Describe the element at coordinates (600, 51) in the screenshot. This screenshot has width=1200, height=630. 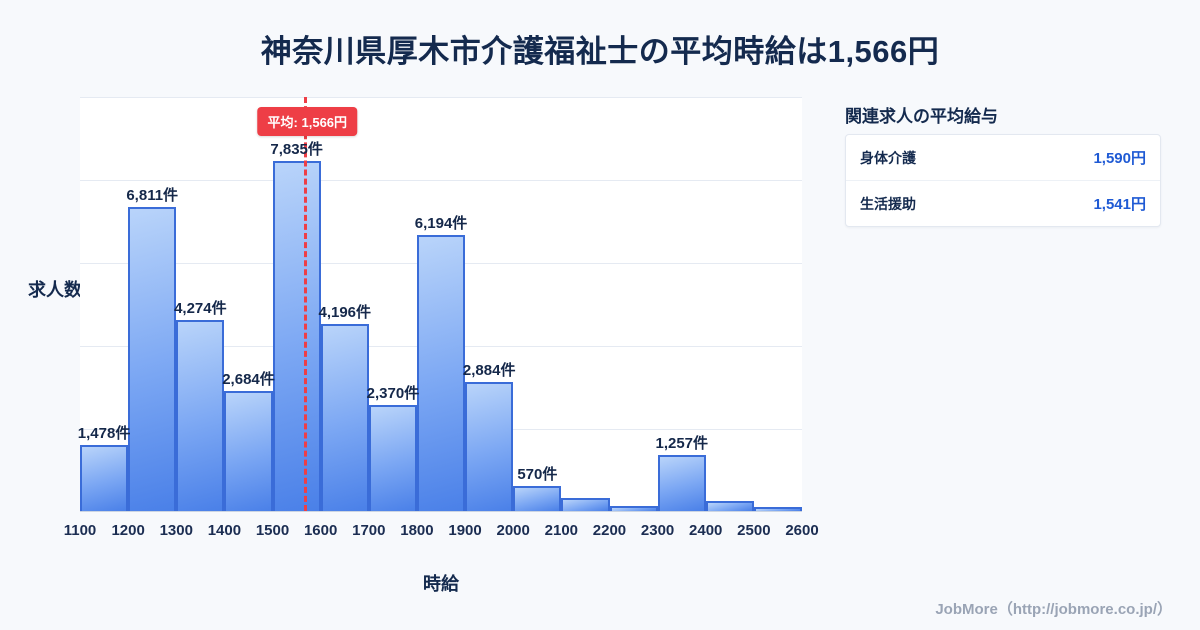
I see `page-title: 神奈川県厚木市介護福祉士の平均時給は1,566円` at that location.